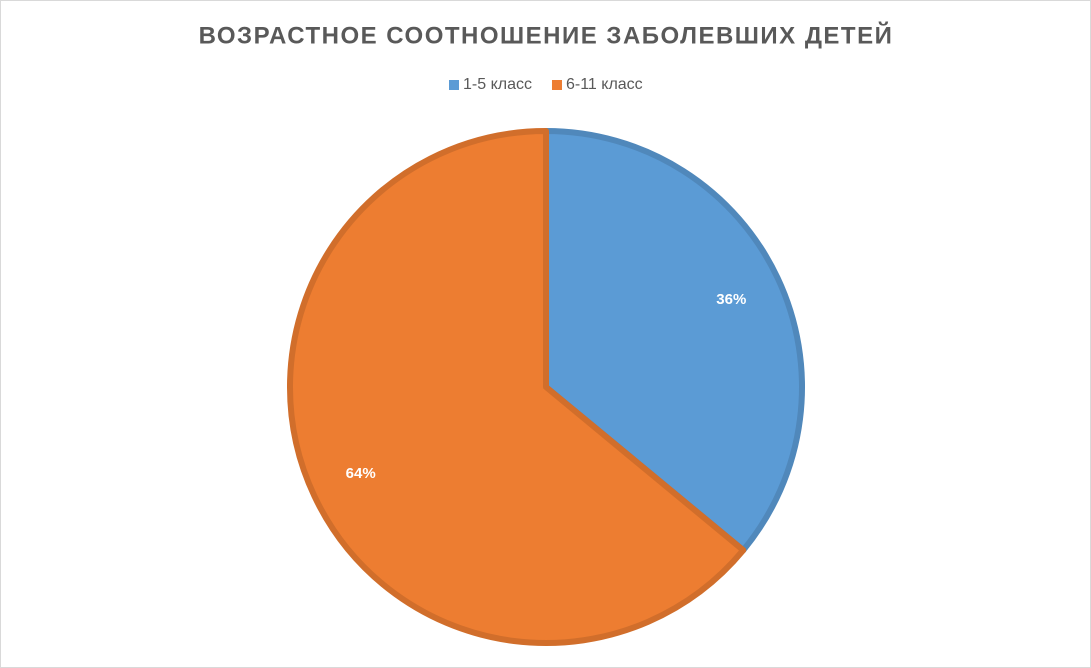  Describe the element at coordinates (546, 35) in the screenshot. I see `chart-title: ВОЗРАСТНОЕ СООТНОШЕНИЕ ЗАБОЛЕВШИХ ДЕТЕЙ` at that location.